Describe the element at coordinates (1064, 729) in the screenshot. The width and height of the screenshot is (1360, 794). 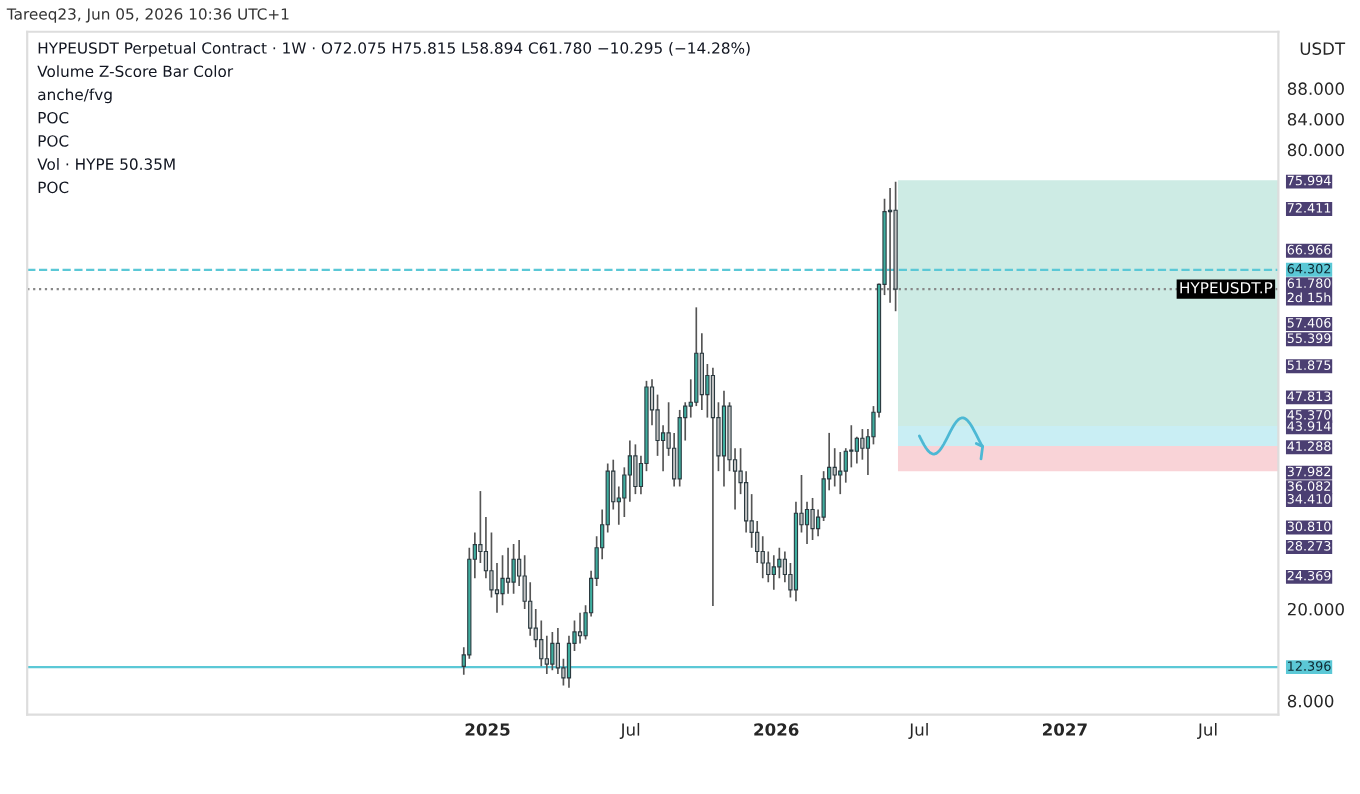
I see `x-tick-label: 2027` at that location.